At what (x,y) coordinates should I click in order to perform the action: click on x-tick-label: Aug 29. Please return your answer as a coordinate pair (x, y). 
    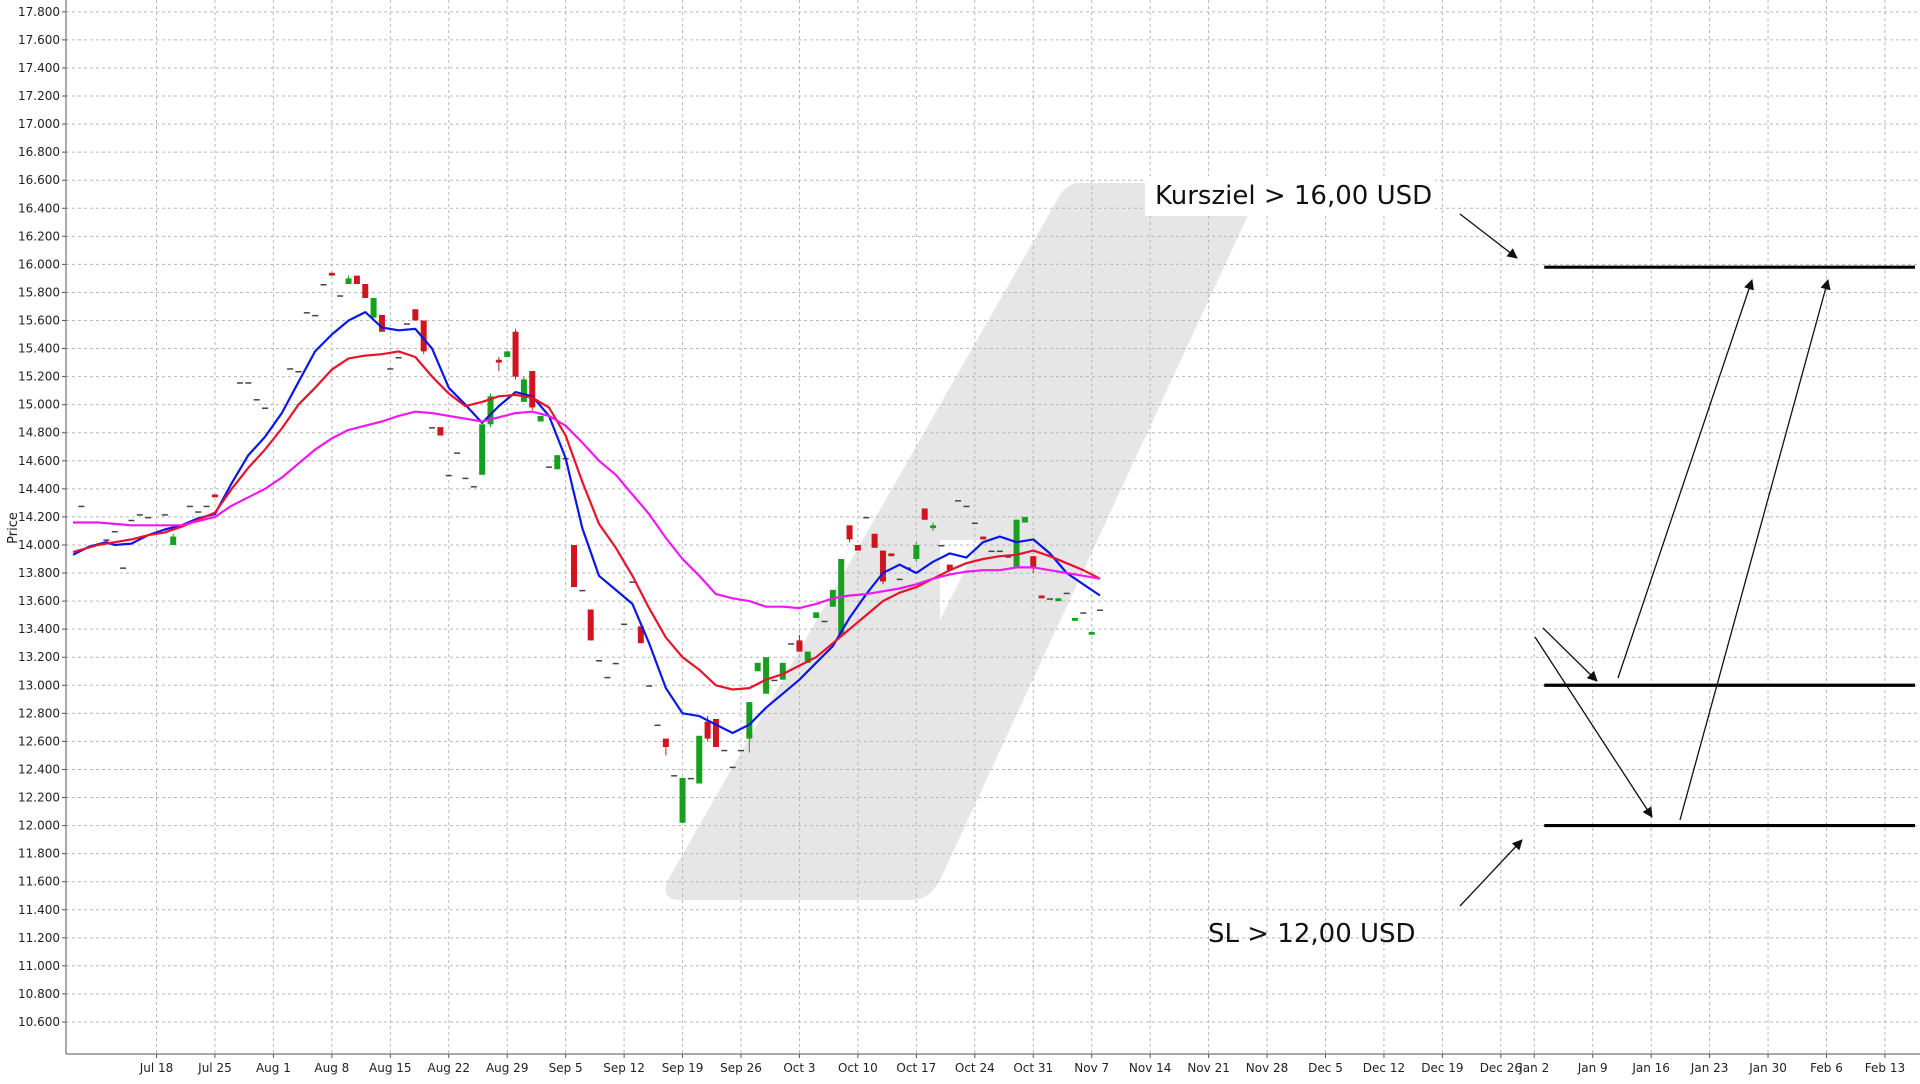
    Looking at the image, I should click on (507, 1068).